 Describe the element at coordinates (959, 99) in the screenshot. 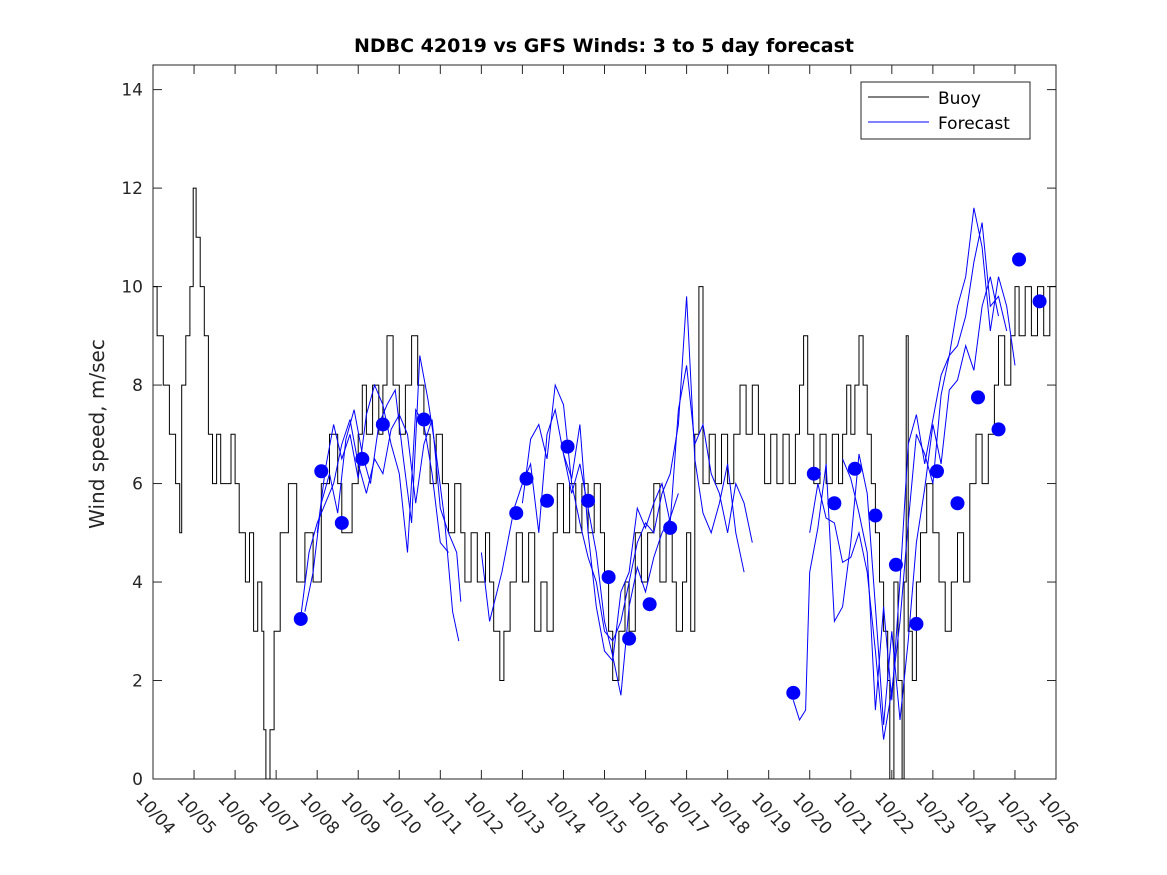

I see `legend-buoy-label: Buoy` at that location.